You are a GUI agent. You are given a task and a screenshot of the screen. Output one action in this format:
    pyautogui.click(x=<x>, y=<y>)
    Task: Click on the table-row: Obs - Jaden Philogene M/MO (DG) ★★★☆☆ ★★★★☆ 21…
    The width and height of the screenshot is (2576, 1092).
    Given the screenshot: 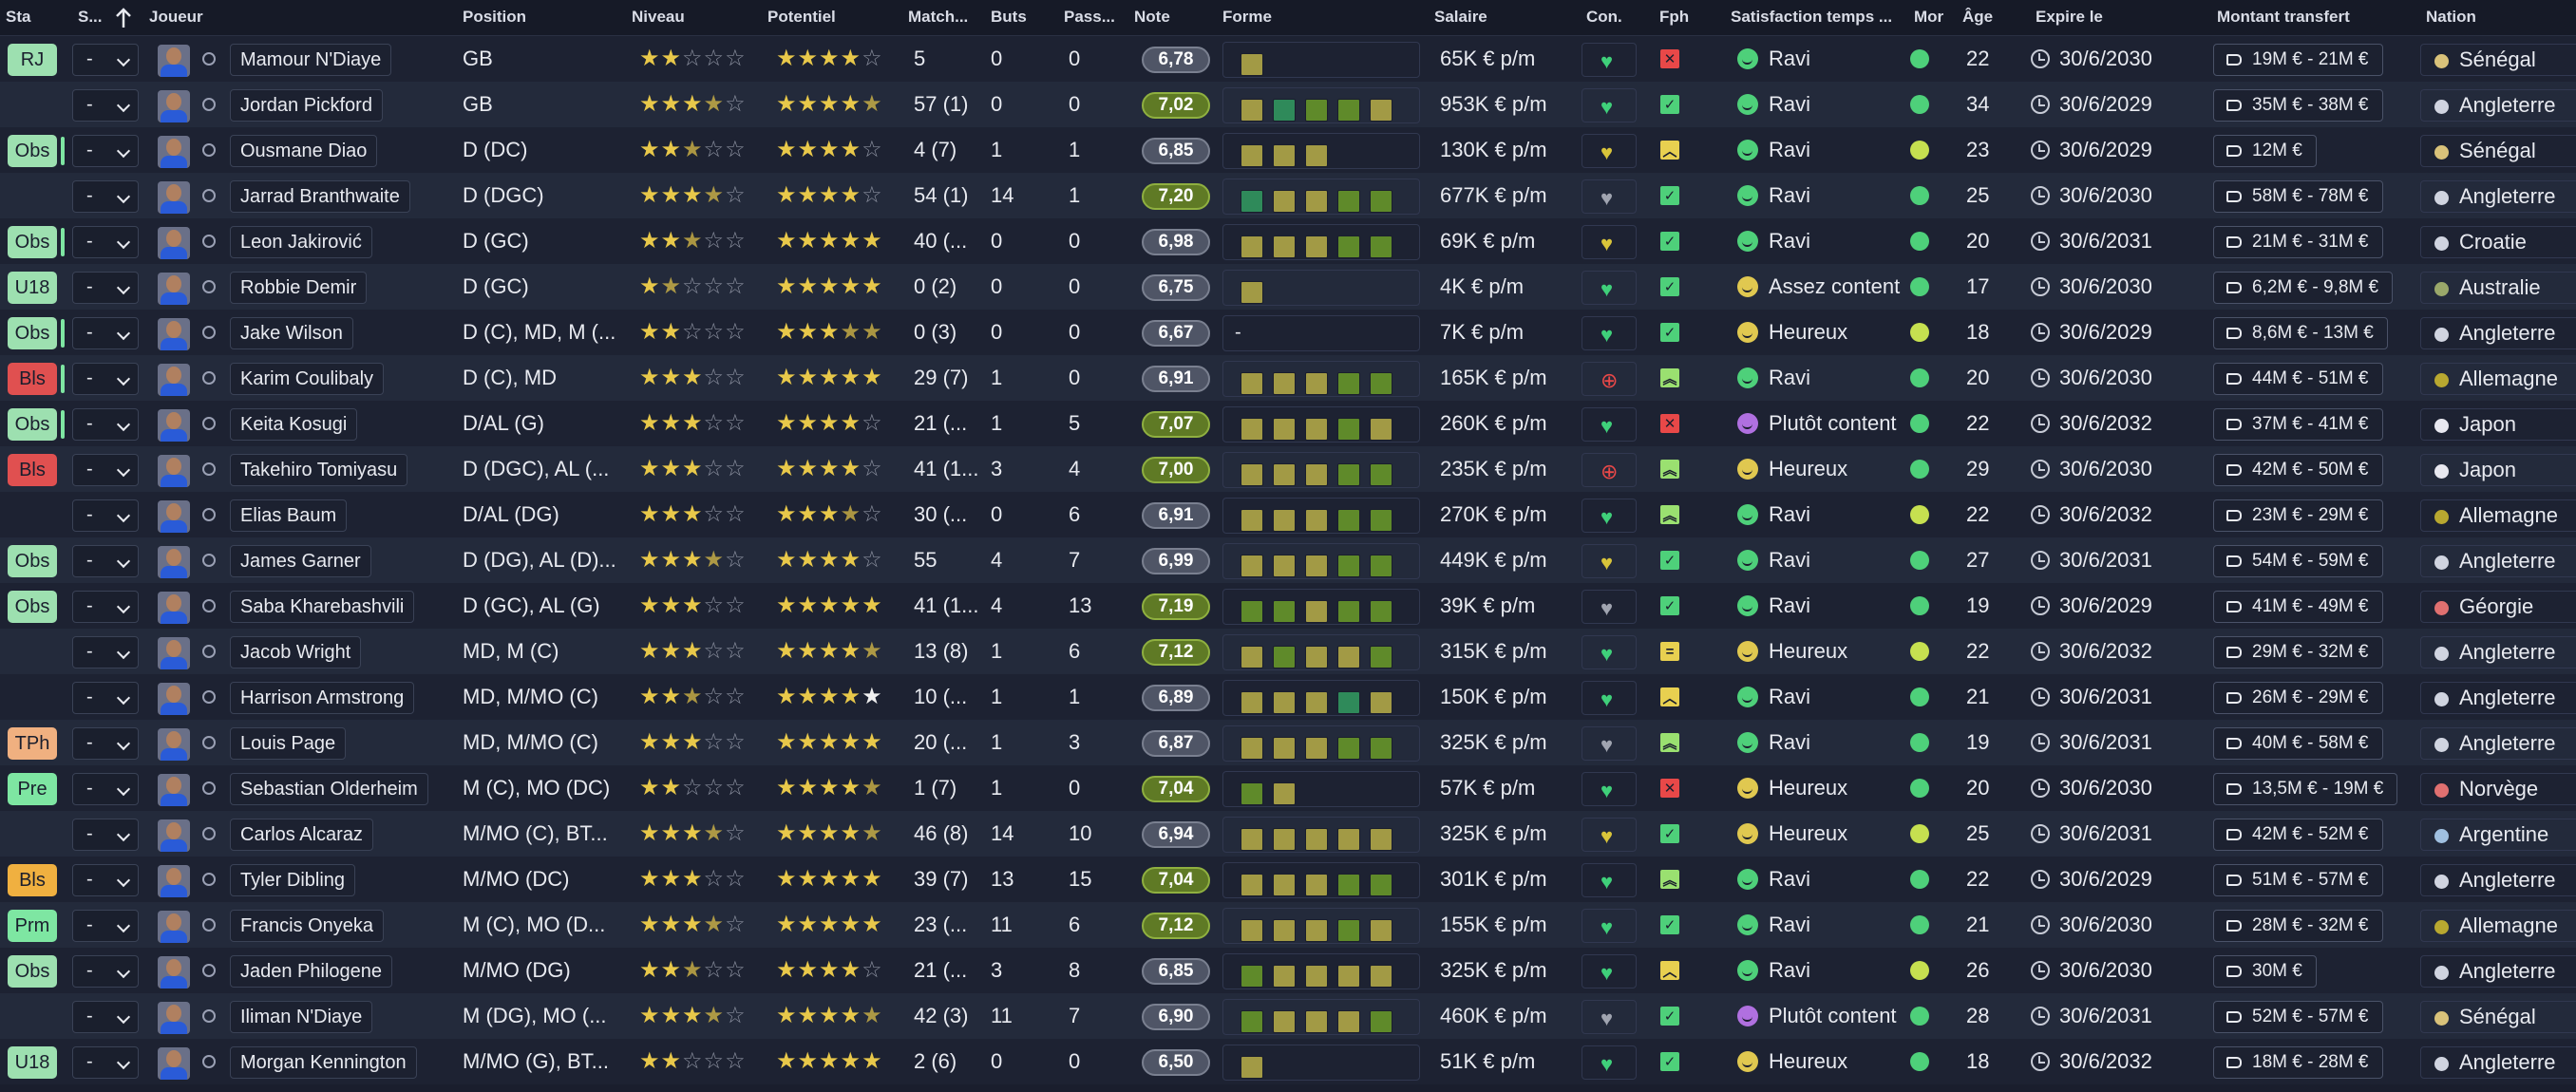 What is the action you would take?
    pyautogui.click(x=1288, y=970)
    